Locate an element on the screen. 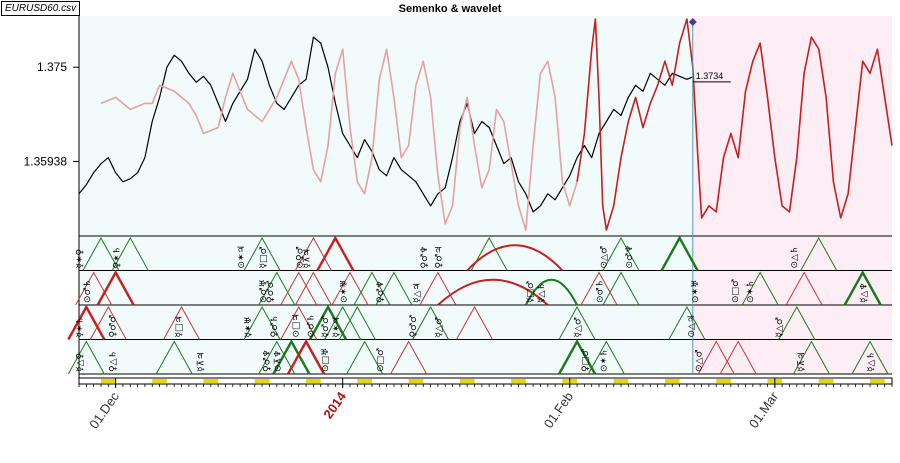  date-tick-label: 01.Feb is located at coordinates (559, 410).